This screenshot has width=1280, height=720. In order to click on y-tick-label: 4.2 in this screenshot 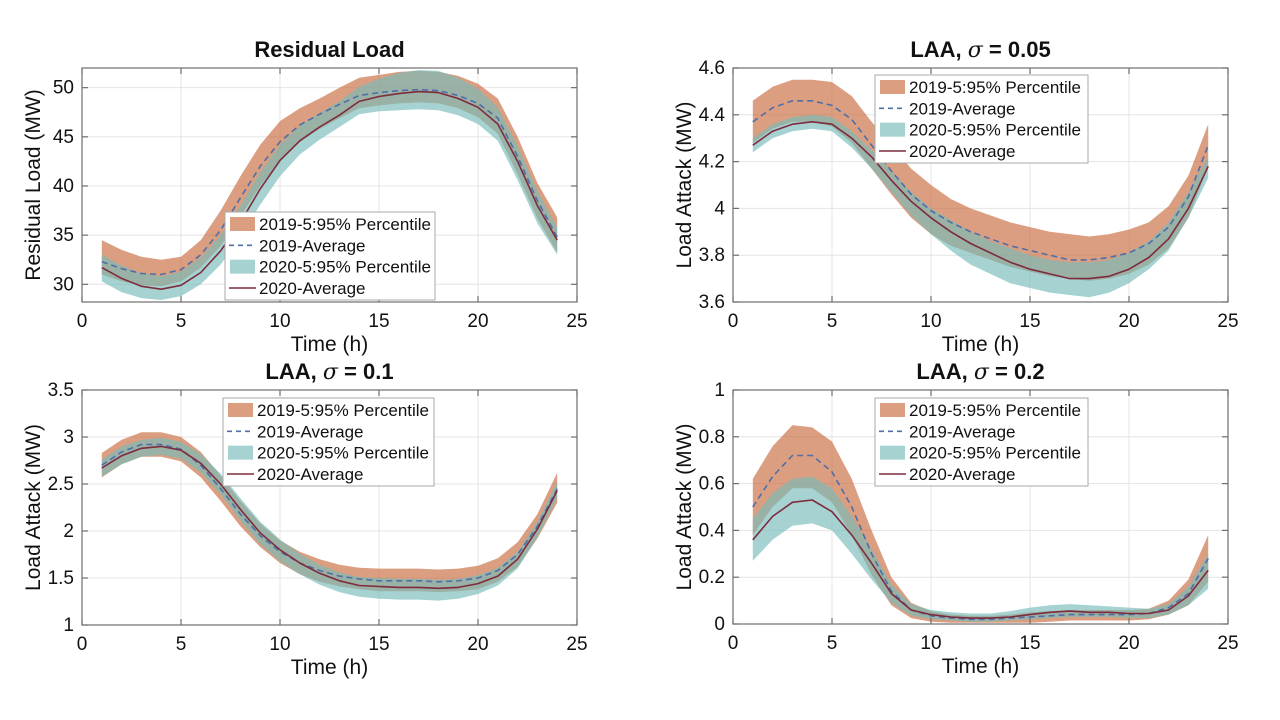, I will do `click(712, 162)`.